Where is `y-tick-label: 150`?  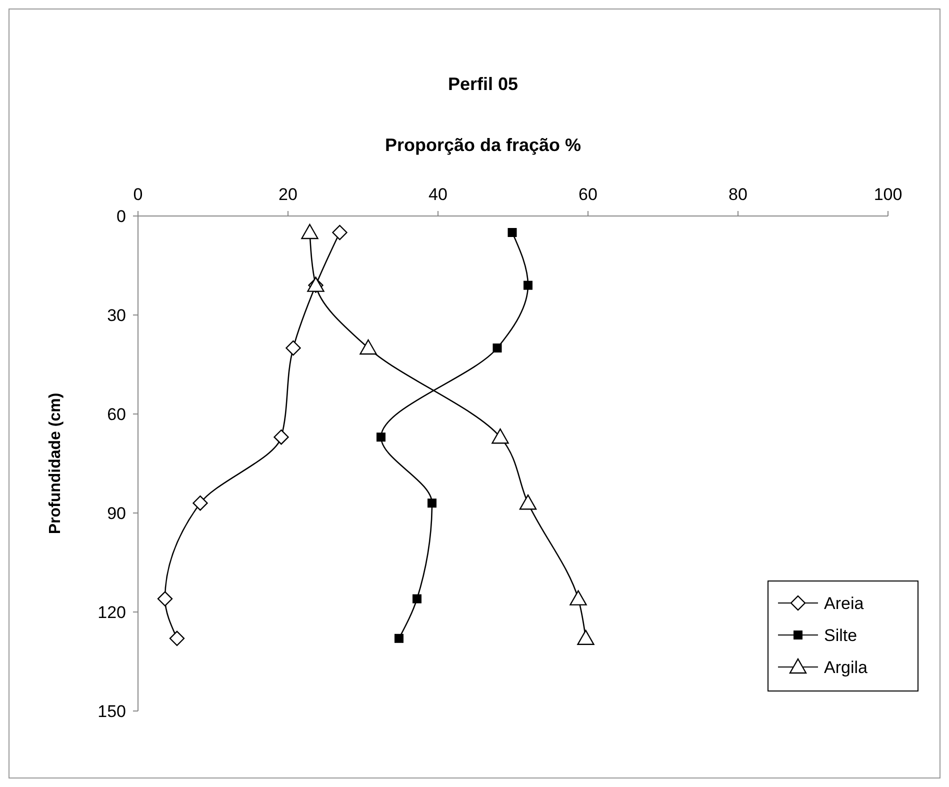
y-tick-label: 150 is located at coordinates (112, 711).